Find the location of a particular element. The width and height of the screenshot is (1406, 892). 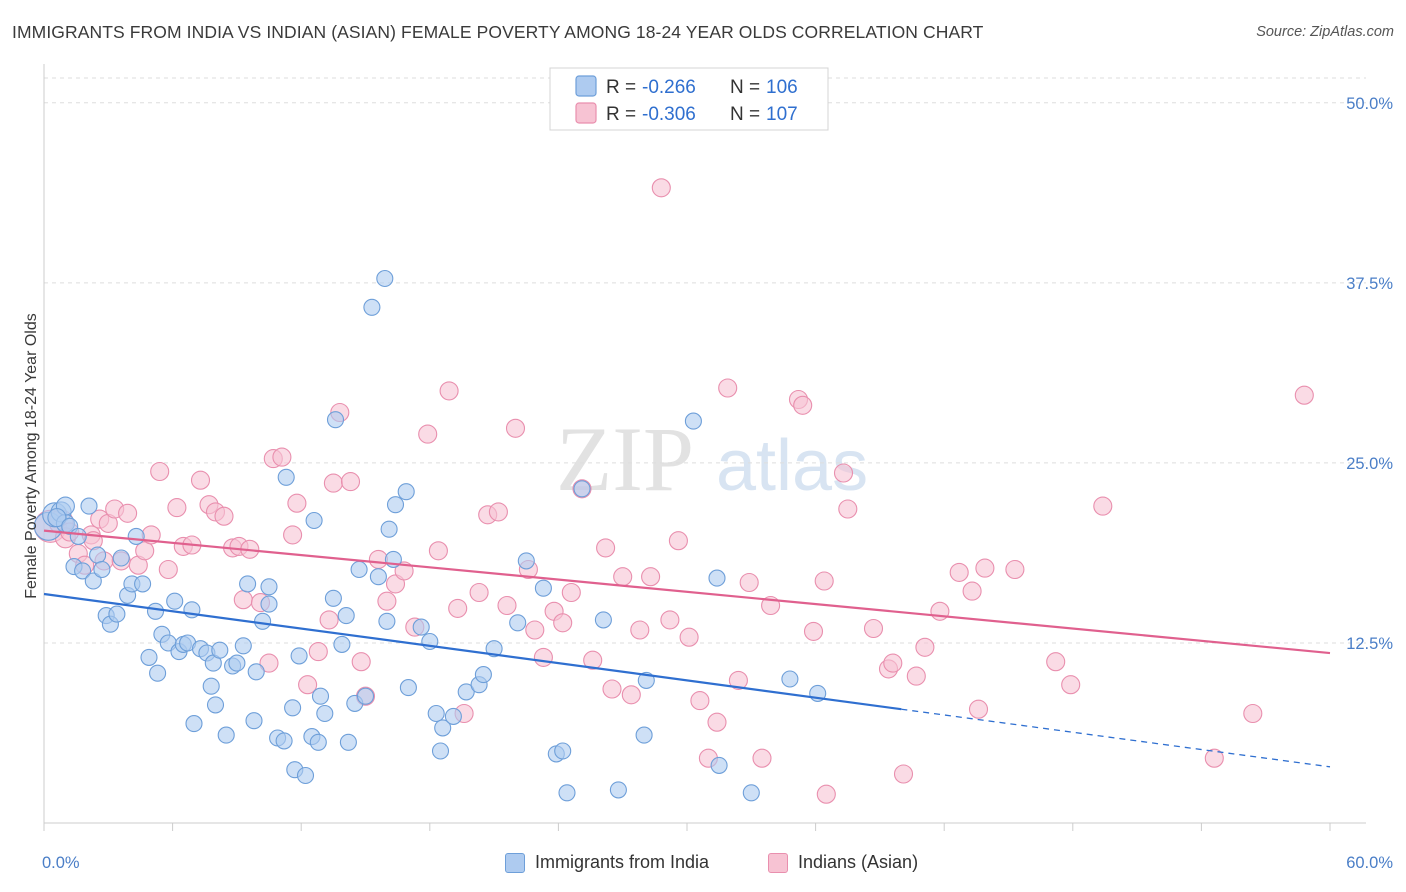

y-tick-label-0: 12.5% is located at coordinates (1369, 644).